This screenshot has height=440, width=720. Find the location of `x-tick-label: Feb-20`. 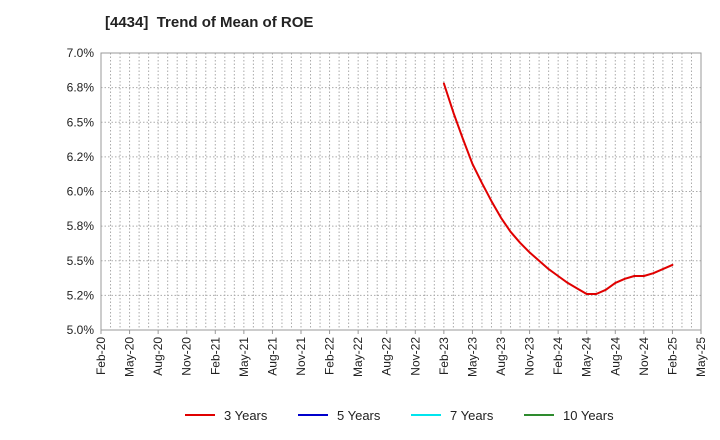

x-tick-label: Feb-20 is located at coordinates (101, 356).